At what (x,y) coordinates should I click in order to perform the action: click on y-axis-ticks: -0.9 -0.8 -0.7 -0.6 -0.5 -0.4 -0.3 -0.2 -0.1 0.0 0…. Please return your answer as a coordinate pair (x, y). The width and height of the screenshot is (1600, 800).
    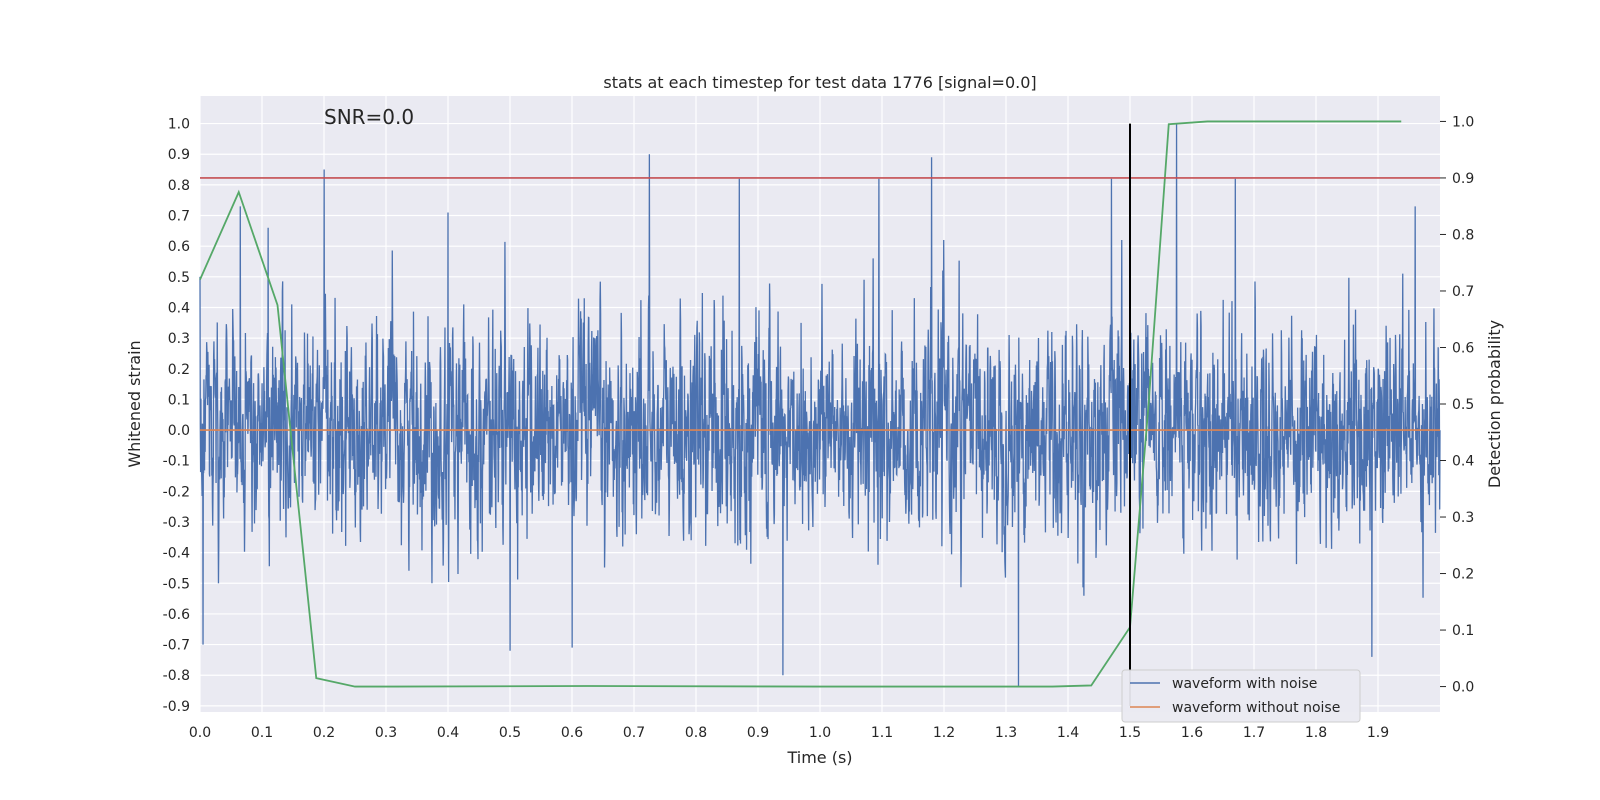
    Looking at the image, I should click on (176, 416).